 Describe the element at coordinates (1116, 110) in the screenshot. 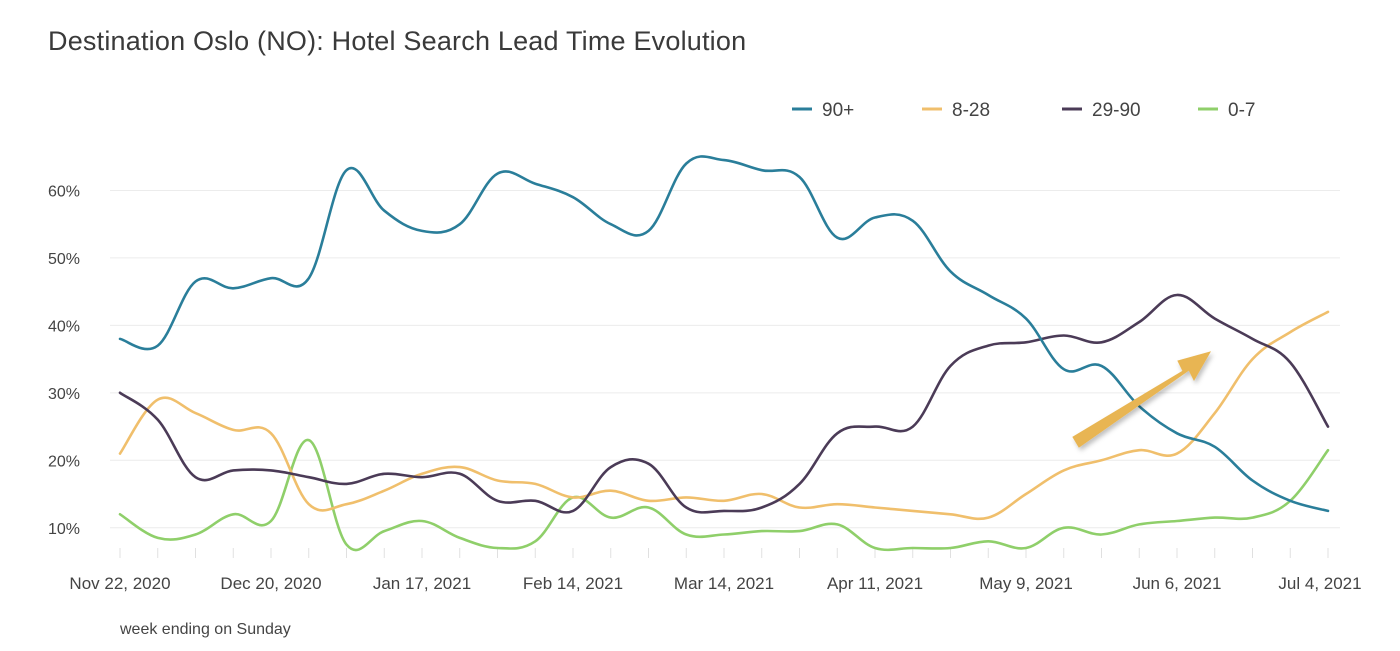

I see `legend-label: 29-90` at that location.